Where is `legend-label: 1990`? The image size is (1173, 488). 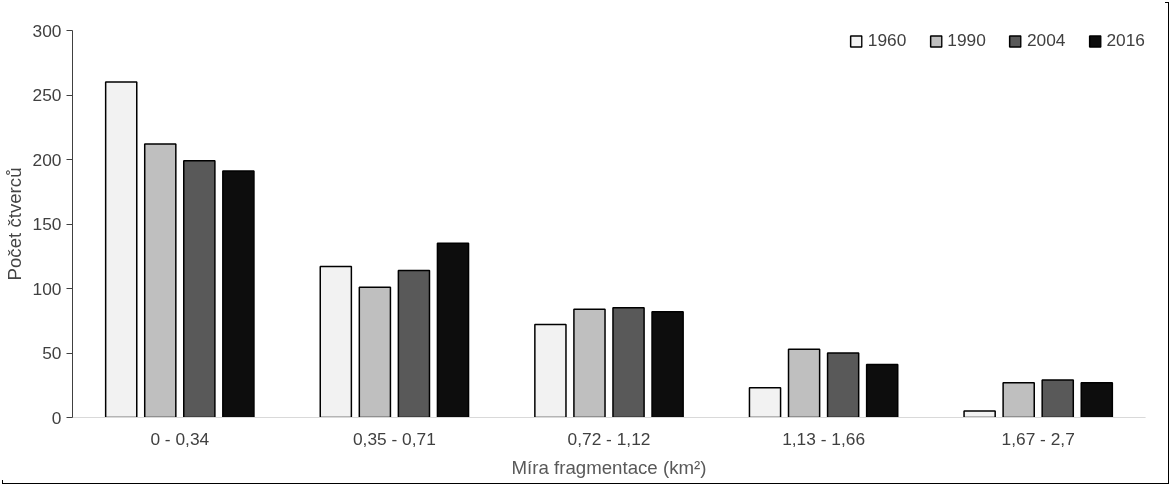 legend-label: 1990 is located at coordinates (966, 40).